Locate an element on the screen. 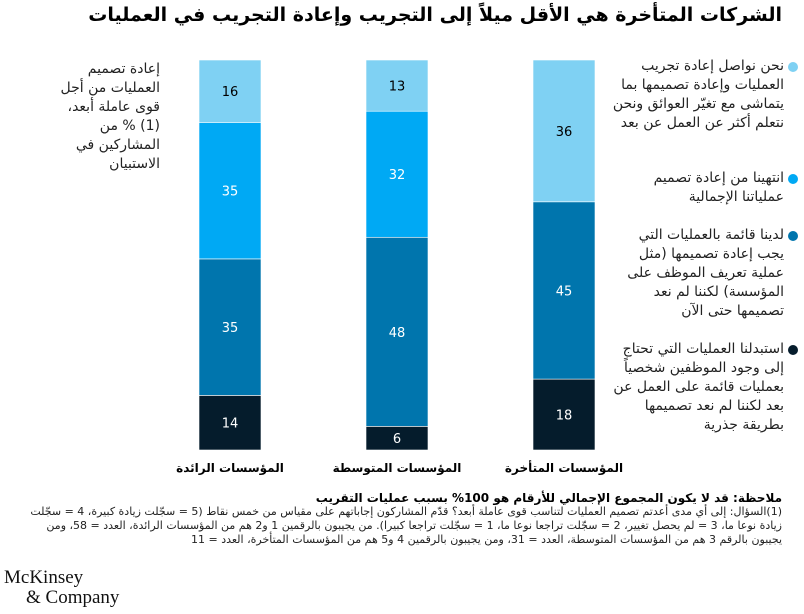 The width and height of the screenshot is (804, 614). data-label: 6 is located at coordinates (397, 439).